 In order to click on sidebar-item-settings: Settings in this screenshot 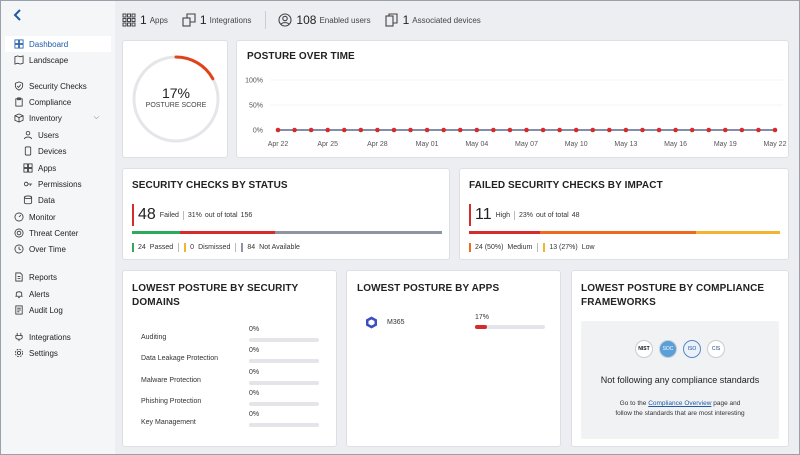, I will do `click(58, 353)`.